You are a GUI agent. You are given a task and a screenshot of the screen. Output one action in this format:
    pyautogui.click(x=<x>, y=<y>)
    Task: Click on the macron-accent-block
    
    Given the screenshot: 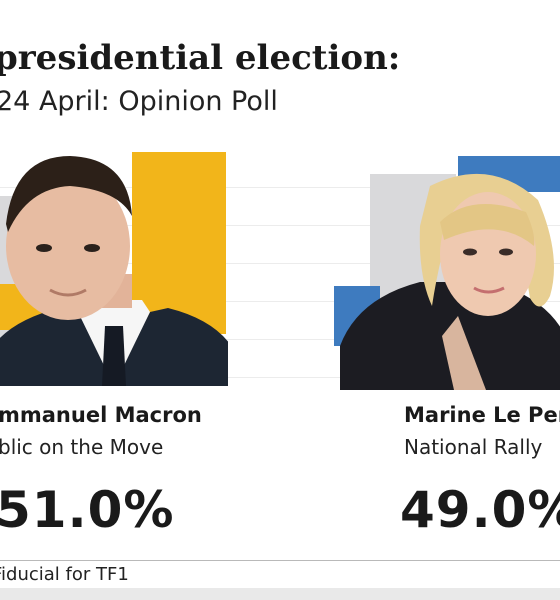 What is the action you would take?
    pyautogui.click(x=179, y=243)
    